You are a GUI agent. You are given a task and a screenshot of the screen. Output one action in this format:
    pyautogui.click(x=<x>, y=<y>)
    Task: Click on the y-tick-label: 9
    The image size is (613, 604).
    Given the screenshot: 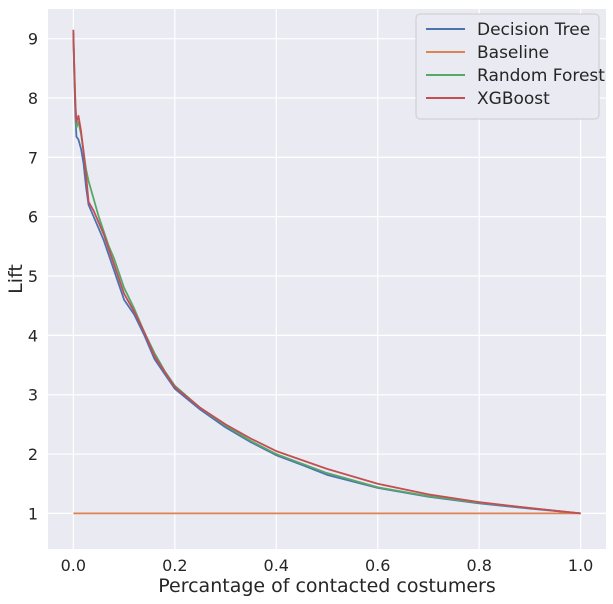 What is the action you would take?
    pyautogui.click(x=33, y=39)
    